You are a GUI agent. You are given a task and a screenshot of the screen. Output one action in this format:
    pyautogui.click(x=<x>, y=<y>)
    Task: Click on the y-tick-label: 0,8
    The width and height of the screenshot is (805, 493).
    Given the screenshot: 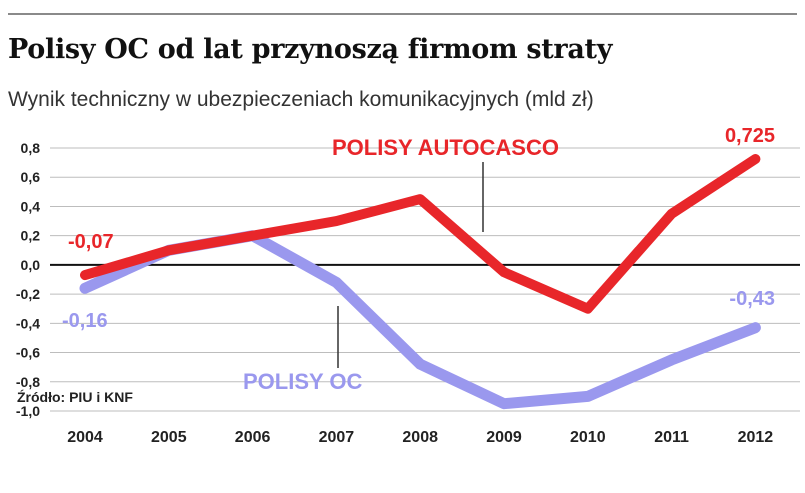 What is the action you would take?
    pyautogui.click(x=31, y=148)
    